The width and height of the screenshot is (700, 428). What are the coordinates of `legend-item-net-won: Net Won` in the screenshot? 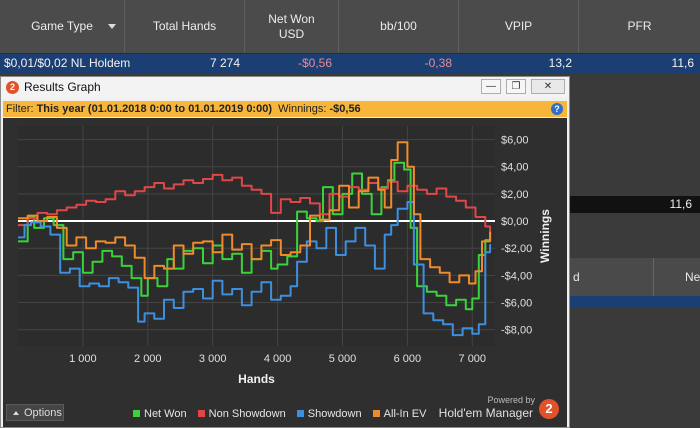 It's located at (160, 414).